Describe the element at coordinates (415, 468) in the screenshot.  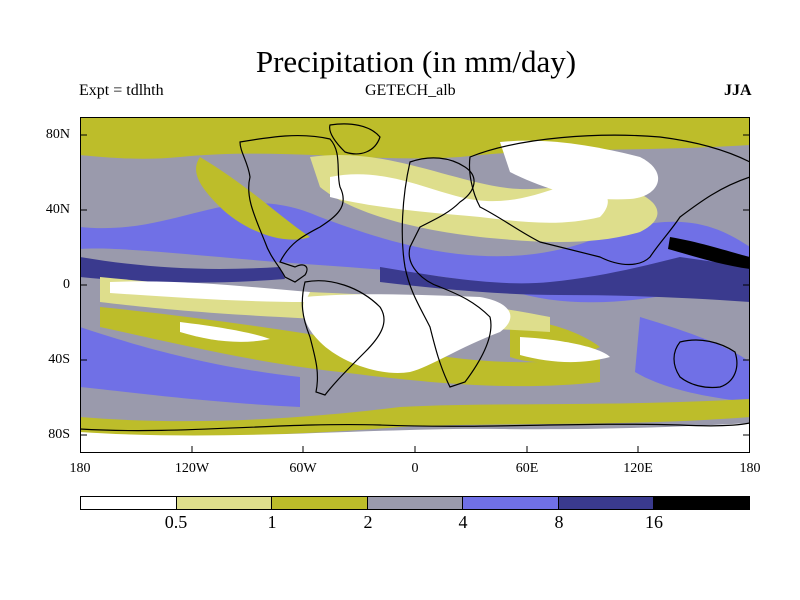
I see `lon-label: 0` at that location.